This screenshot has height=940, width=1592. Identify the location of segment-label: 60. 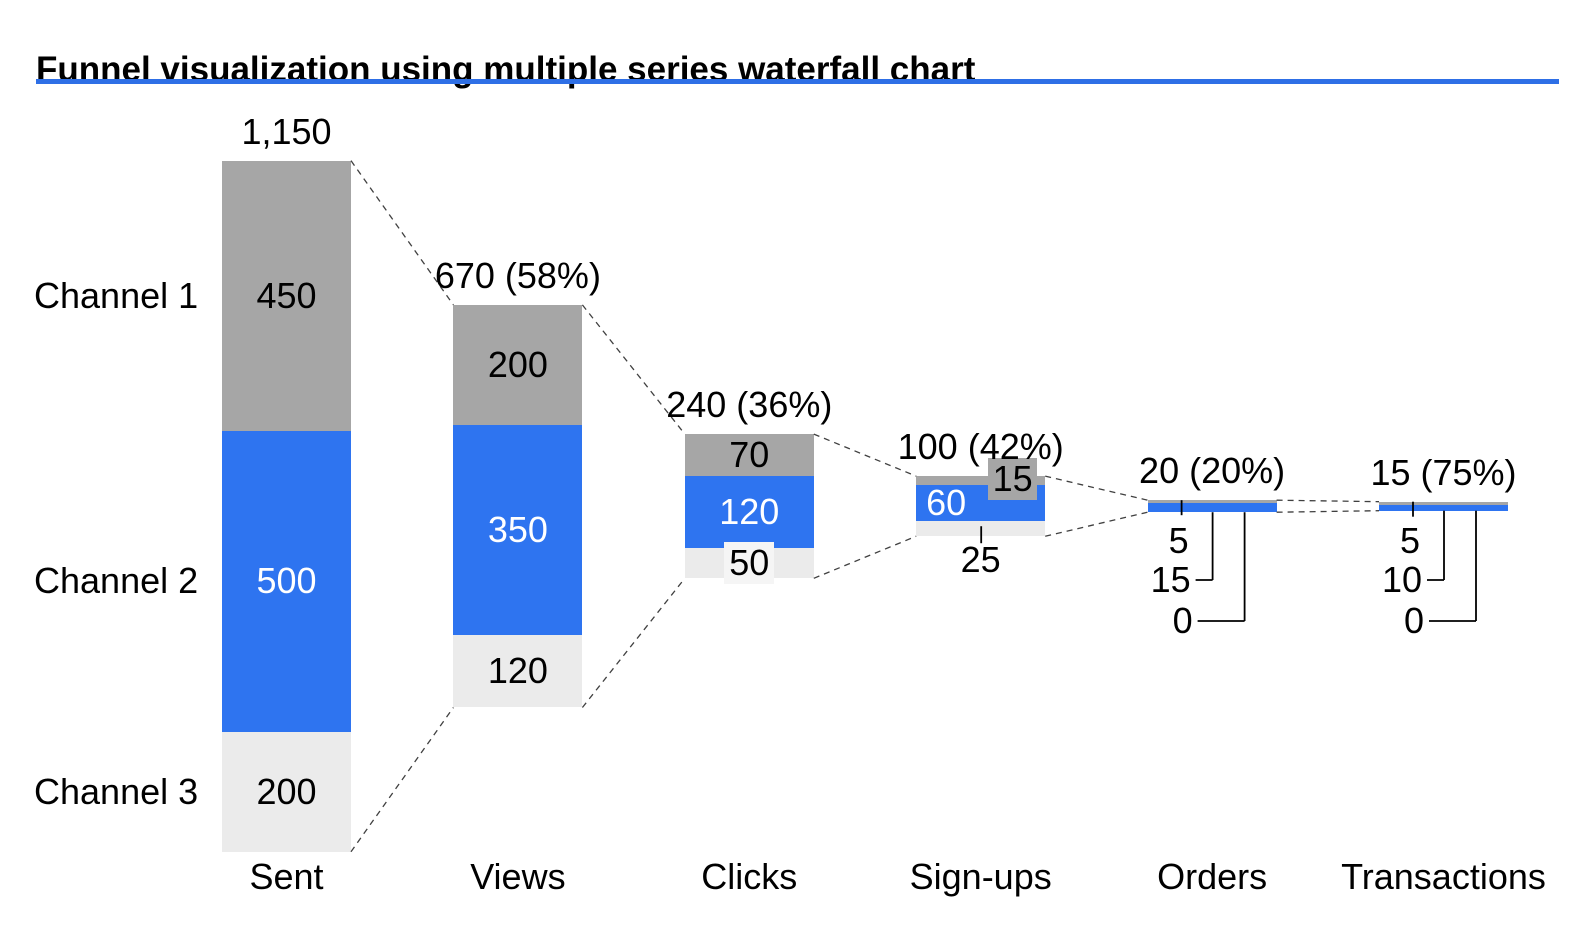
(946, 503).